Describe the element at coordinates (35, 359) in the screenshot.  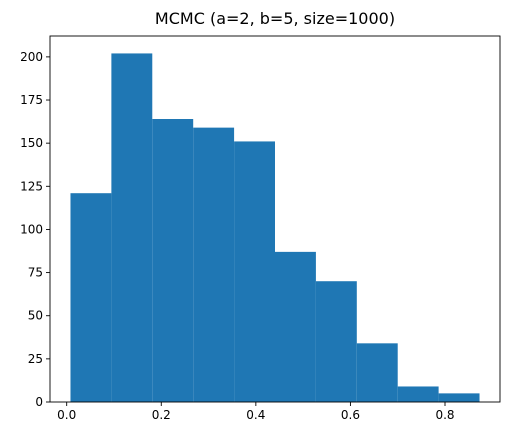
I see `y-tick-label: 25` at that location.